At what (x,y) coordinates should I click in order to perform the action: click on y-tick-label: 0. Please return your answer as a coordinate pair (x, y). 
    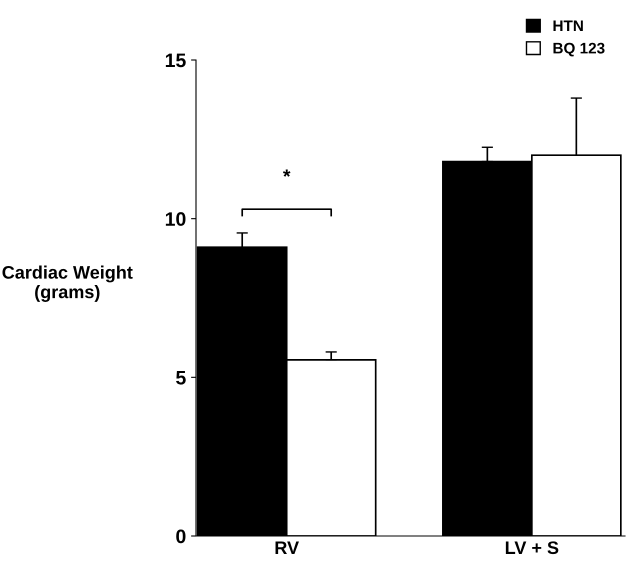
    Looking at the image, I should click on (181, 536).